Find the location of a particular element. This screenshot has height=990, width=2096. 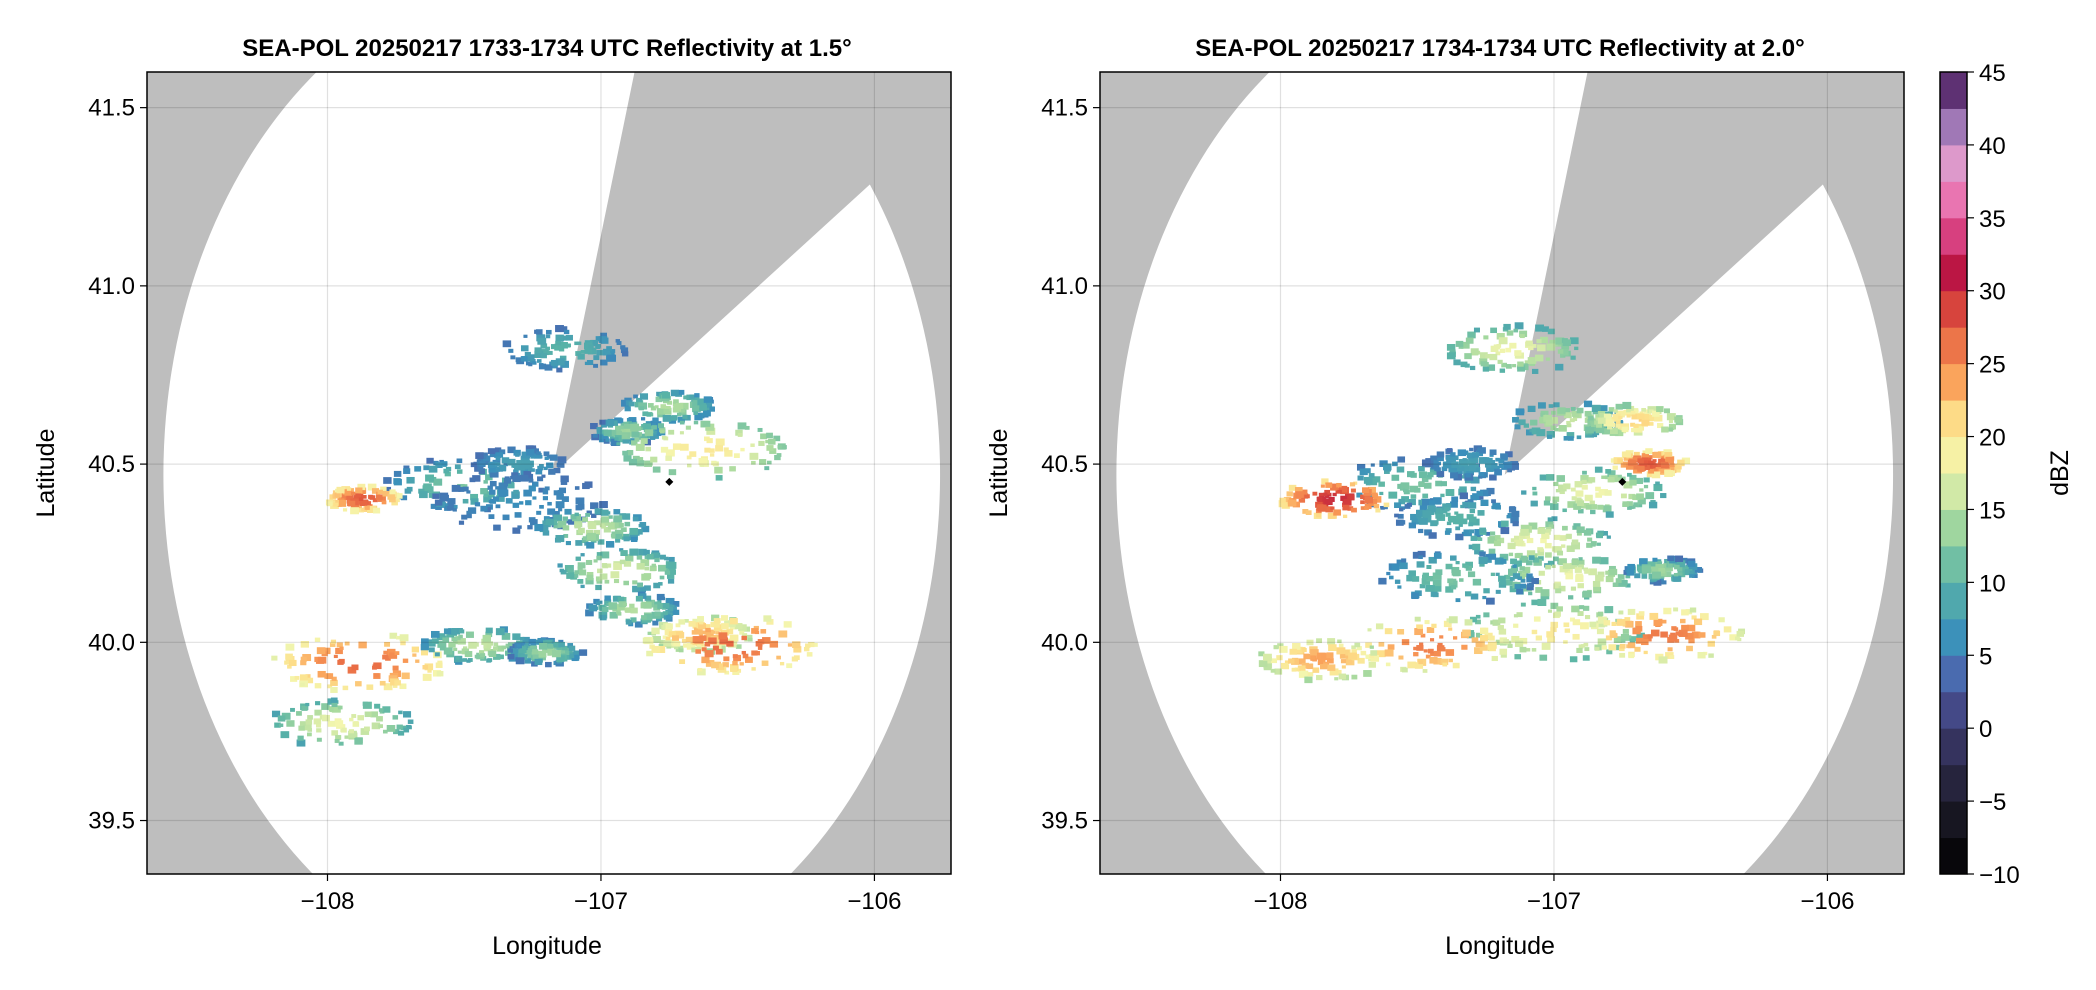

colorbar-tick-label: −10 is located at coordinates (1999, 875).